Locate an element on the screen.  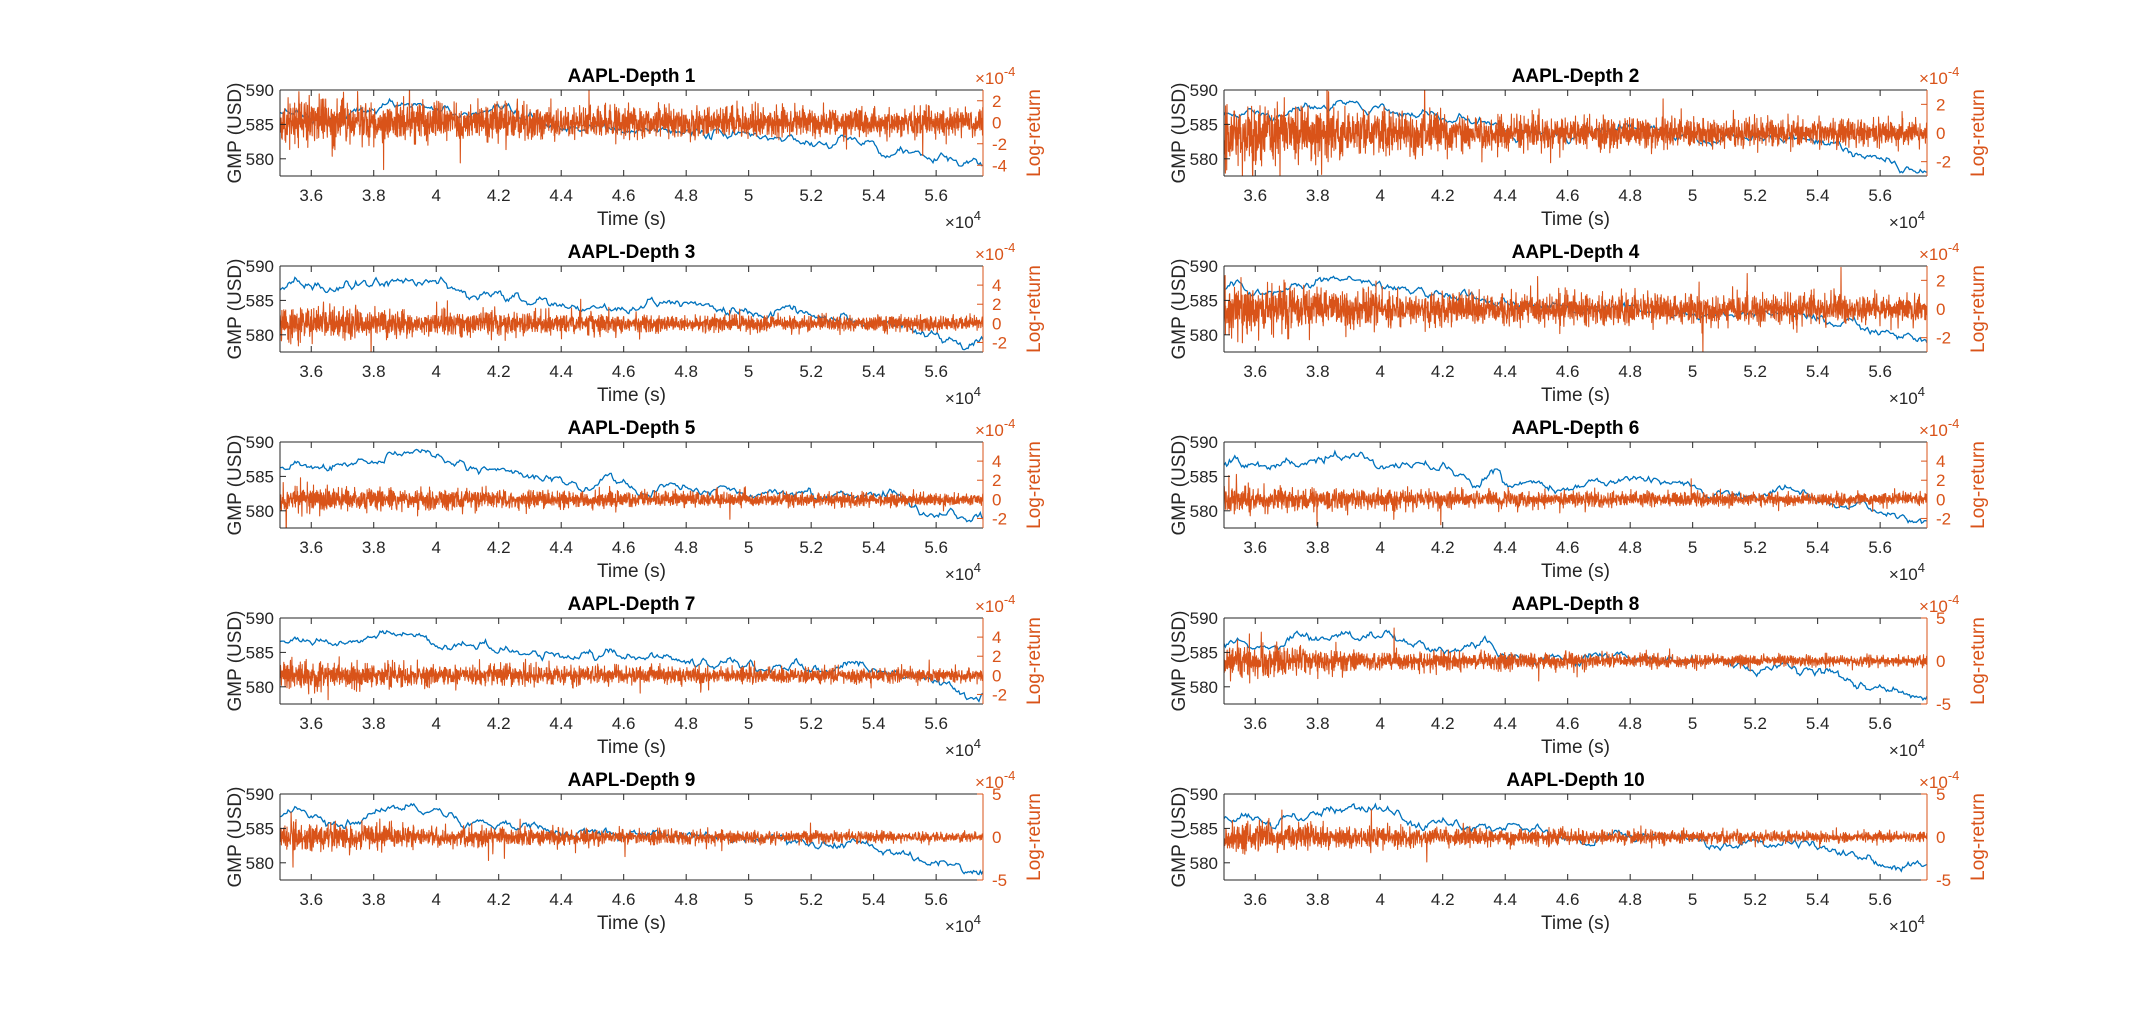
x-exponent-base: ×10 is located at coordinates (959, 926).